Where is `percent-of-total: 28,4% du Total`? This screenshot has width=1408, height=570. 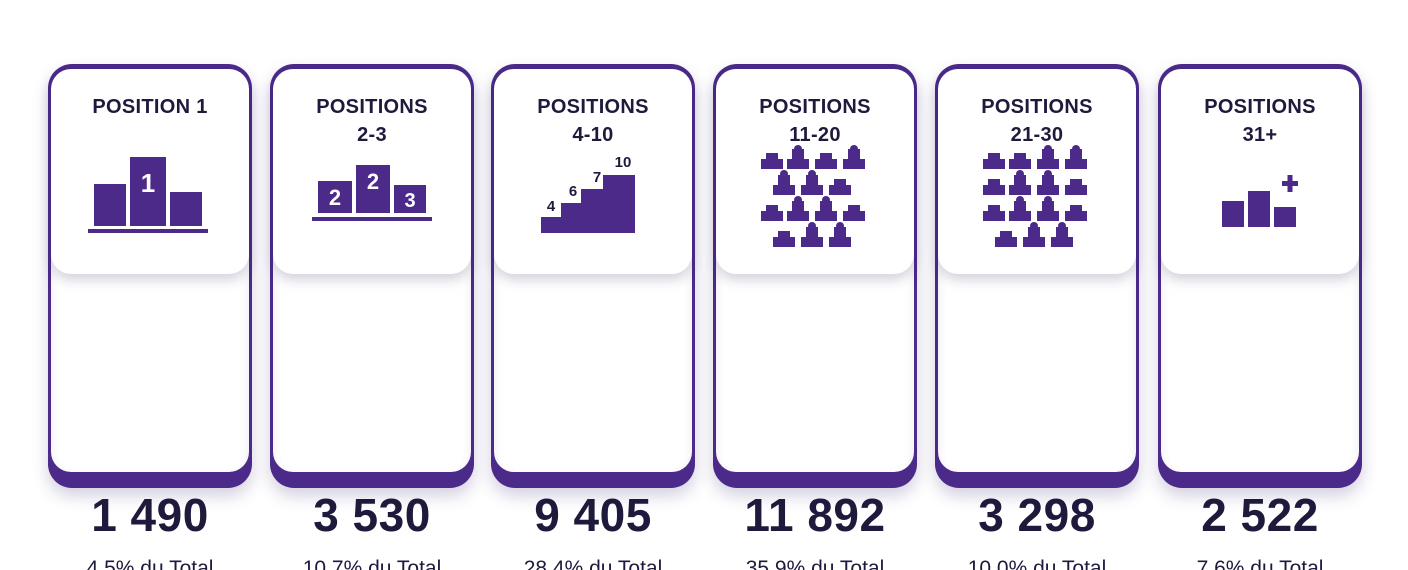 percent-of-total: 28,4% du Total is located at coordinates (593, 563).